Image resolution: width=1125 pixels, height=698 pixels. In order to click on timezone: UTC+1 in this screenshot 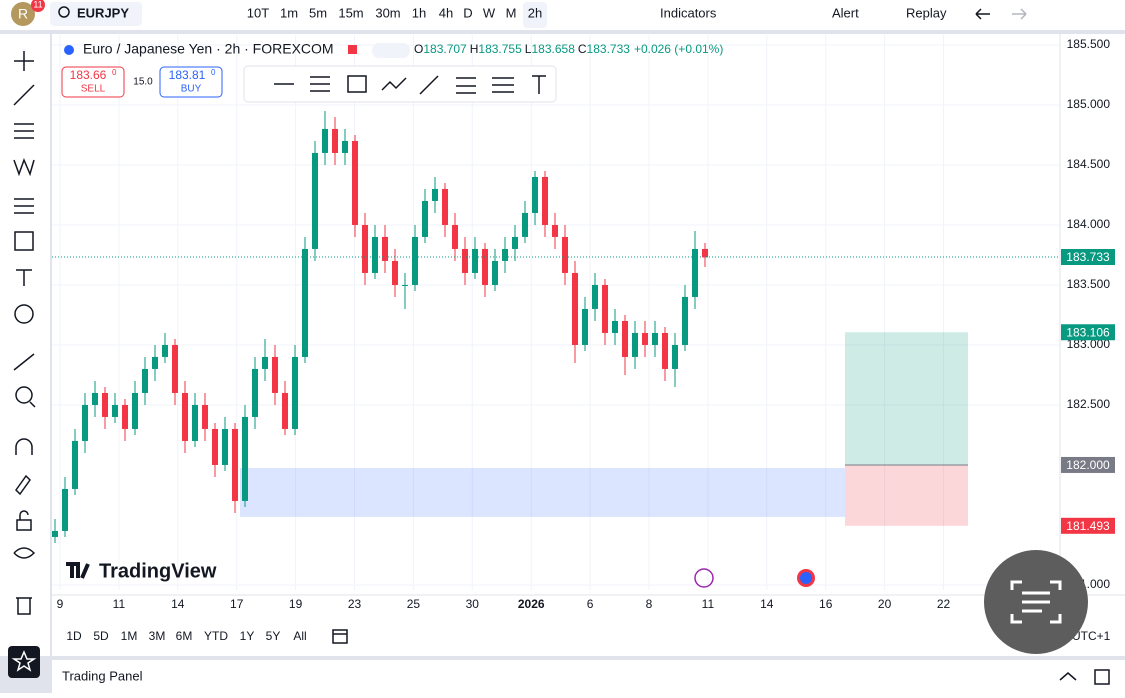, I will do `click(1091, 636)`.